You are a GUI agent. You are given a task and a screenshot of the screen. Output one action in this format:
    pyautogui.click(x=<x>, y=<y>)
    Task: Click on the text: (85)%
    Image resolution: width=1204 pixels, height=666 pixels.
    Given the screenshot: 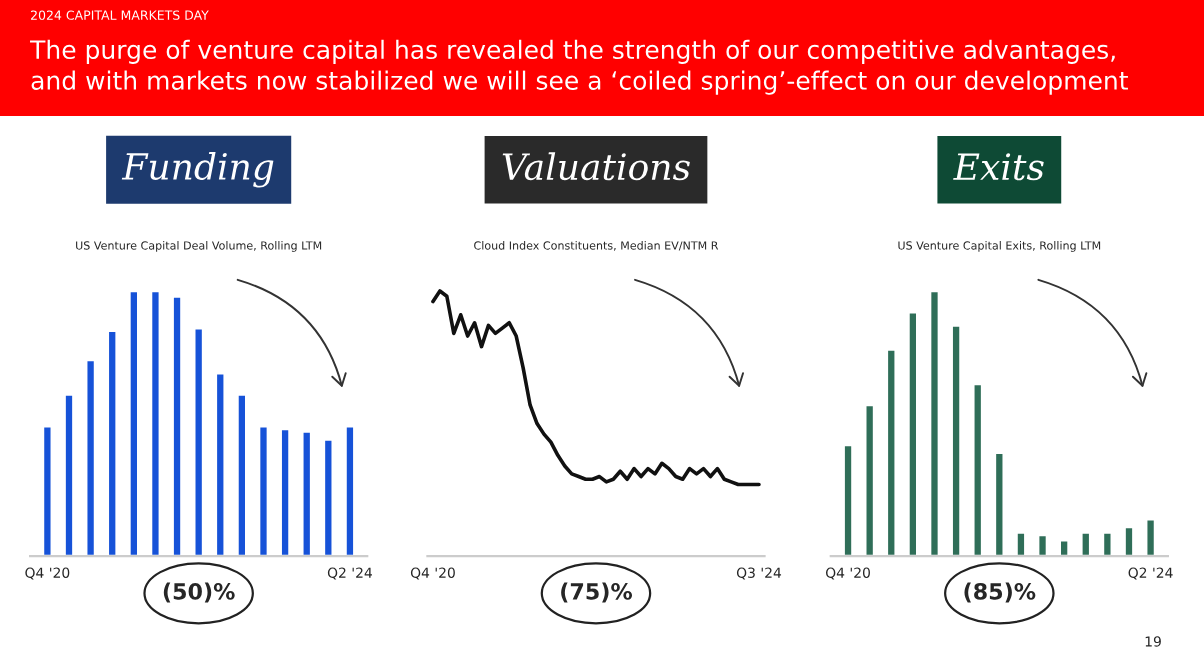 What is the action you would take?
    pyautogui.click(x=1000, y=592)
    